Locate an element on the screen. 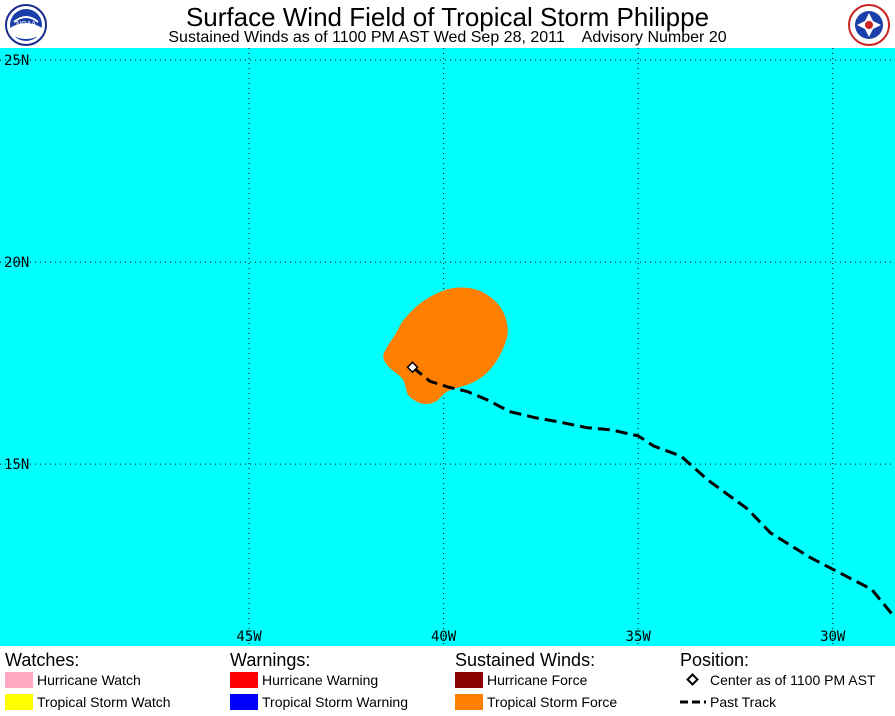 Image resolution: width=895 pixels, height=716 pixels. hurricane-warning-swatch is located at coordinates (244, 680).